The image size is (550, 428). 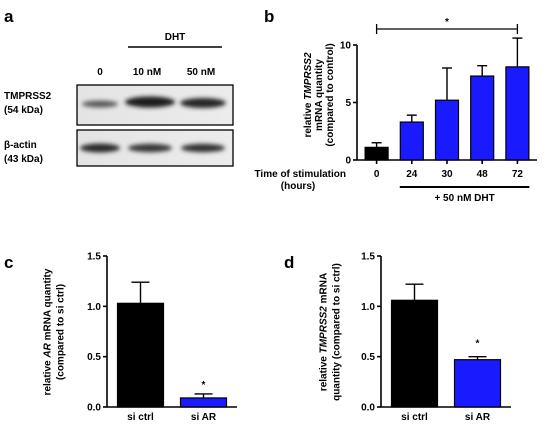 What do you see at coordinates (269, 16) in the screenshot?
I see `panel-b-letter: b` at bounding box center [269, 16].